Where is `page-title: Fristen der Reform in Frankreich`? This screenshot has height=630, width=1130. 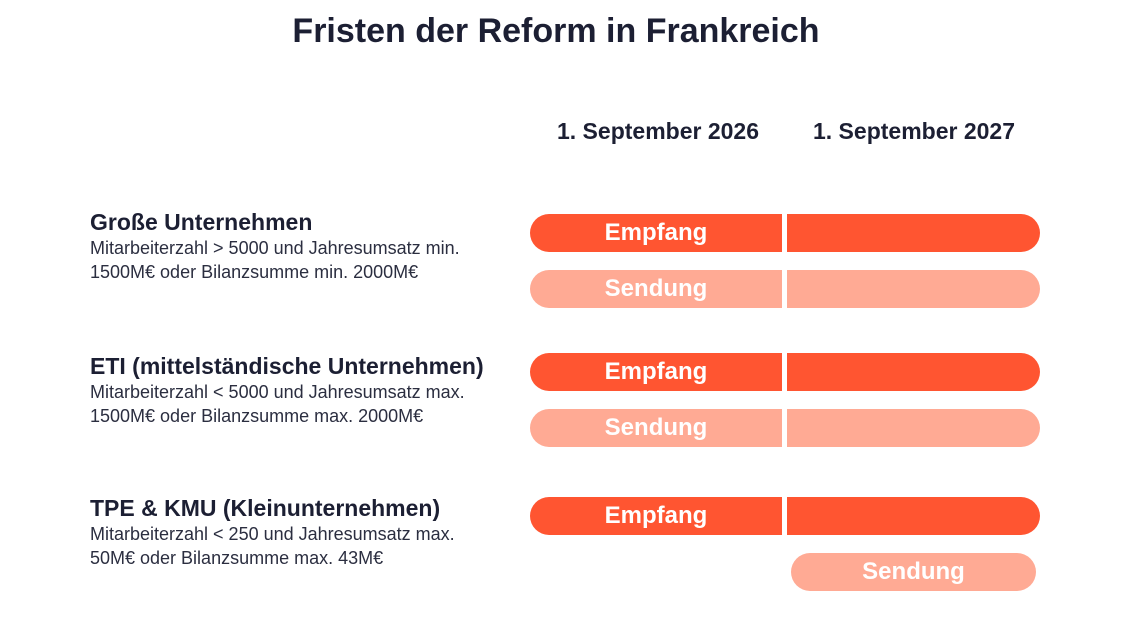
page-title: Fristen der Reform in Frankreich is located at coordinates (556, 31).